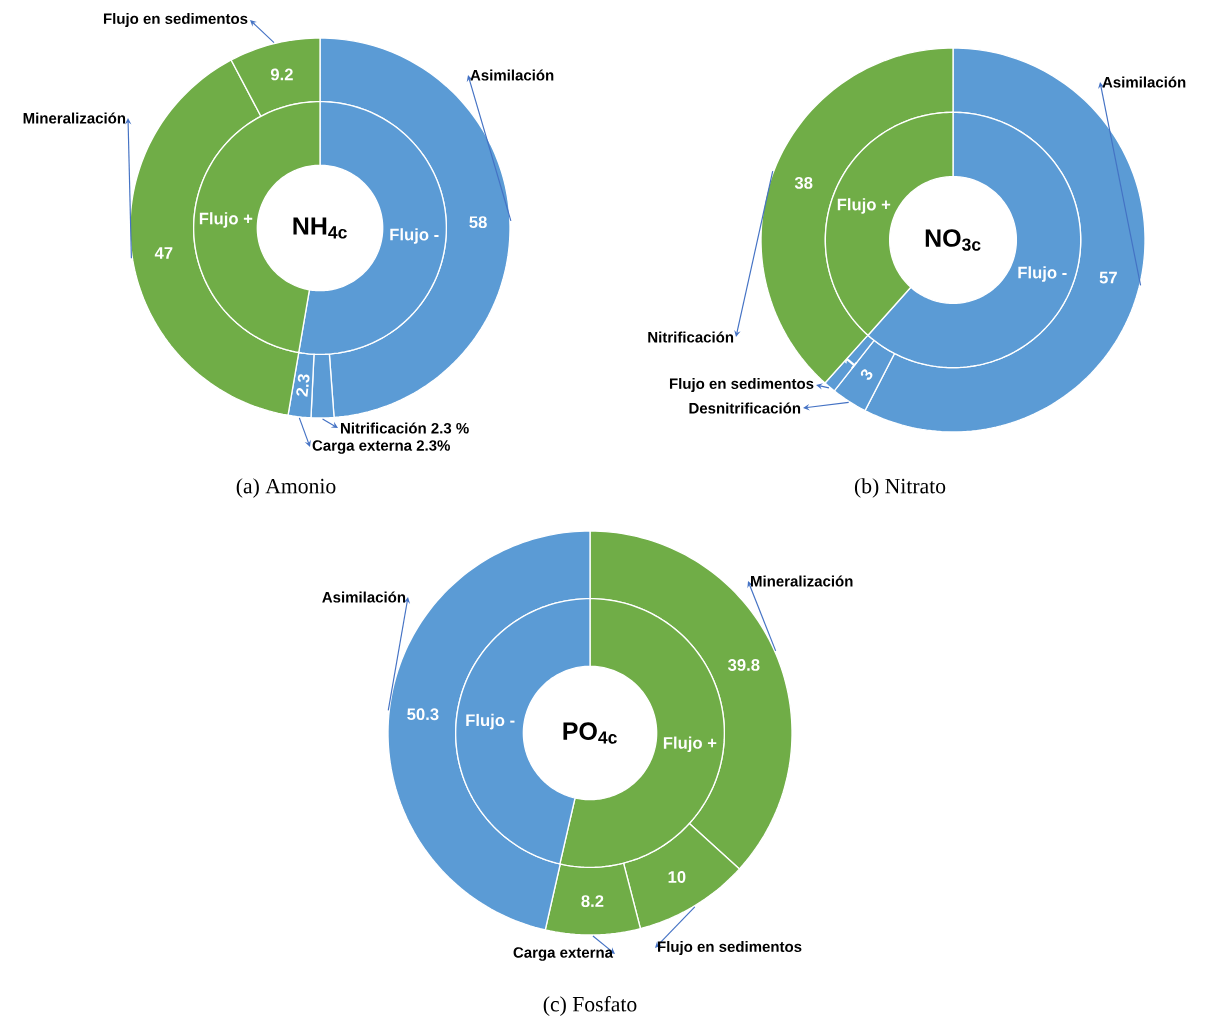  What do you see at coordinates (1108, 277) in the screenshot?
I see `data-label: 57` at bounding box center [1108, 277].